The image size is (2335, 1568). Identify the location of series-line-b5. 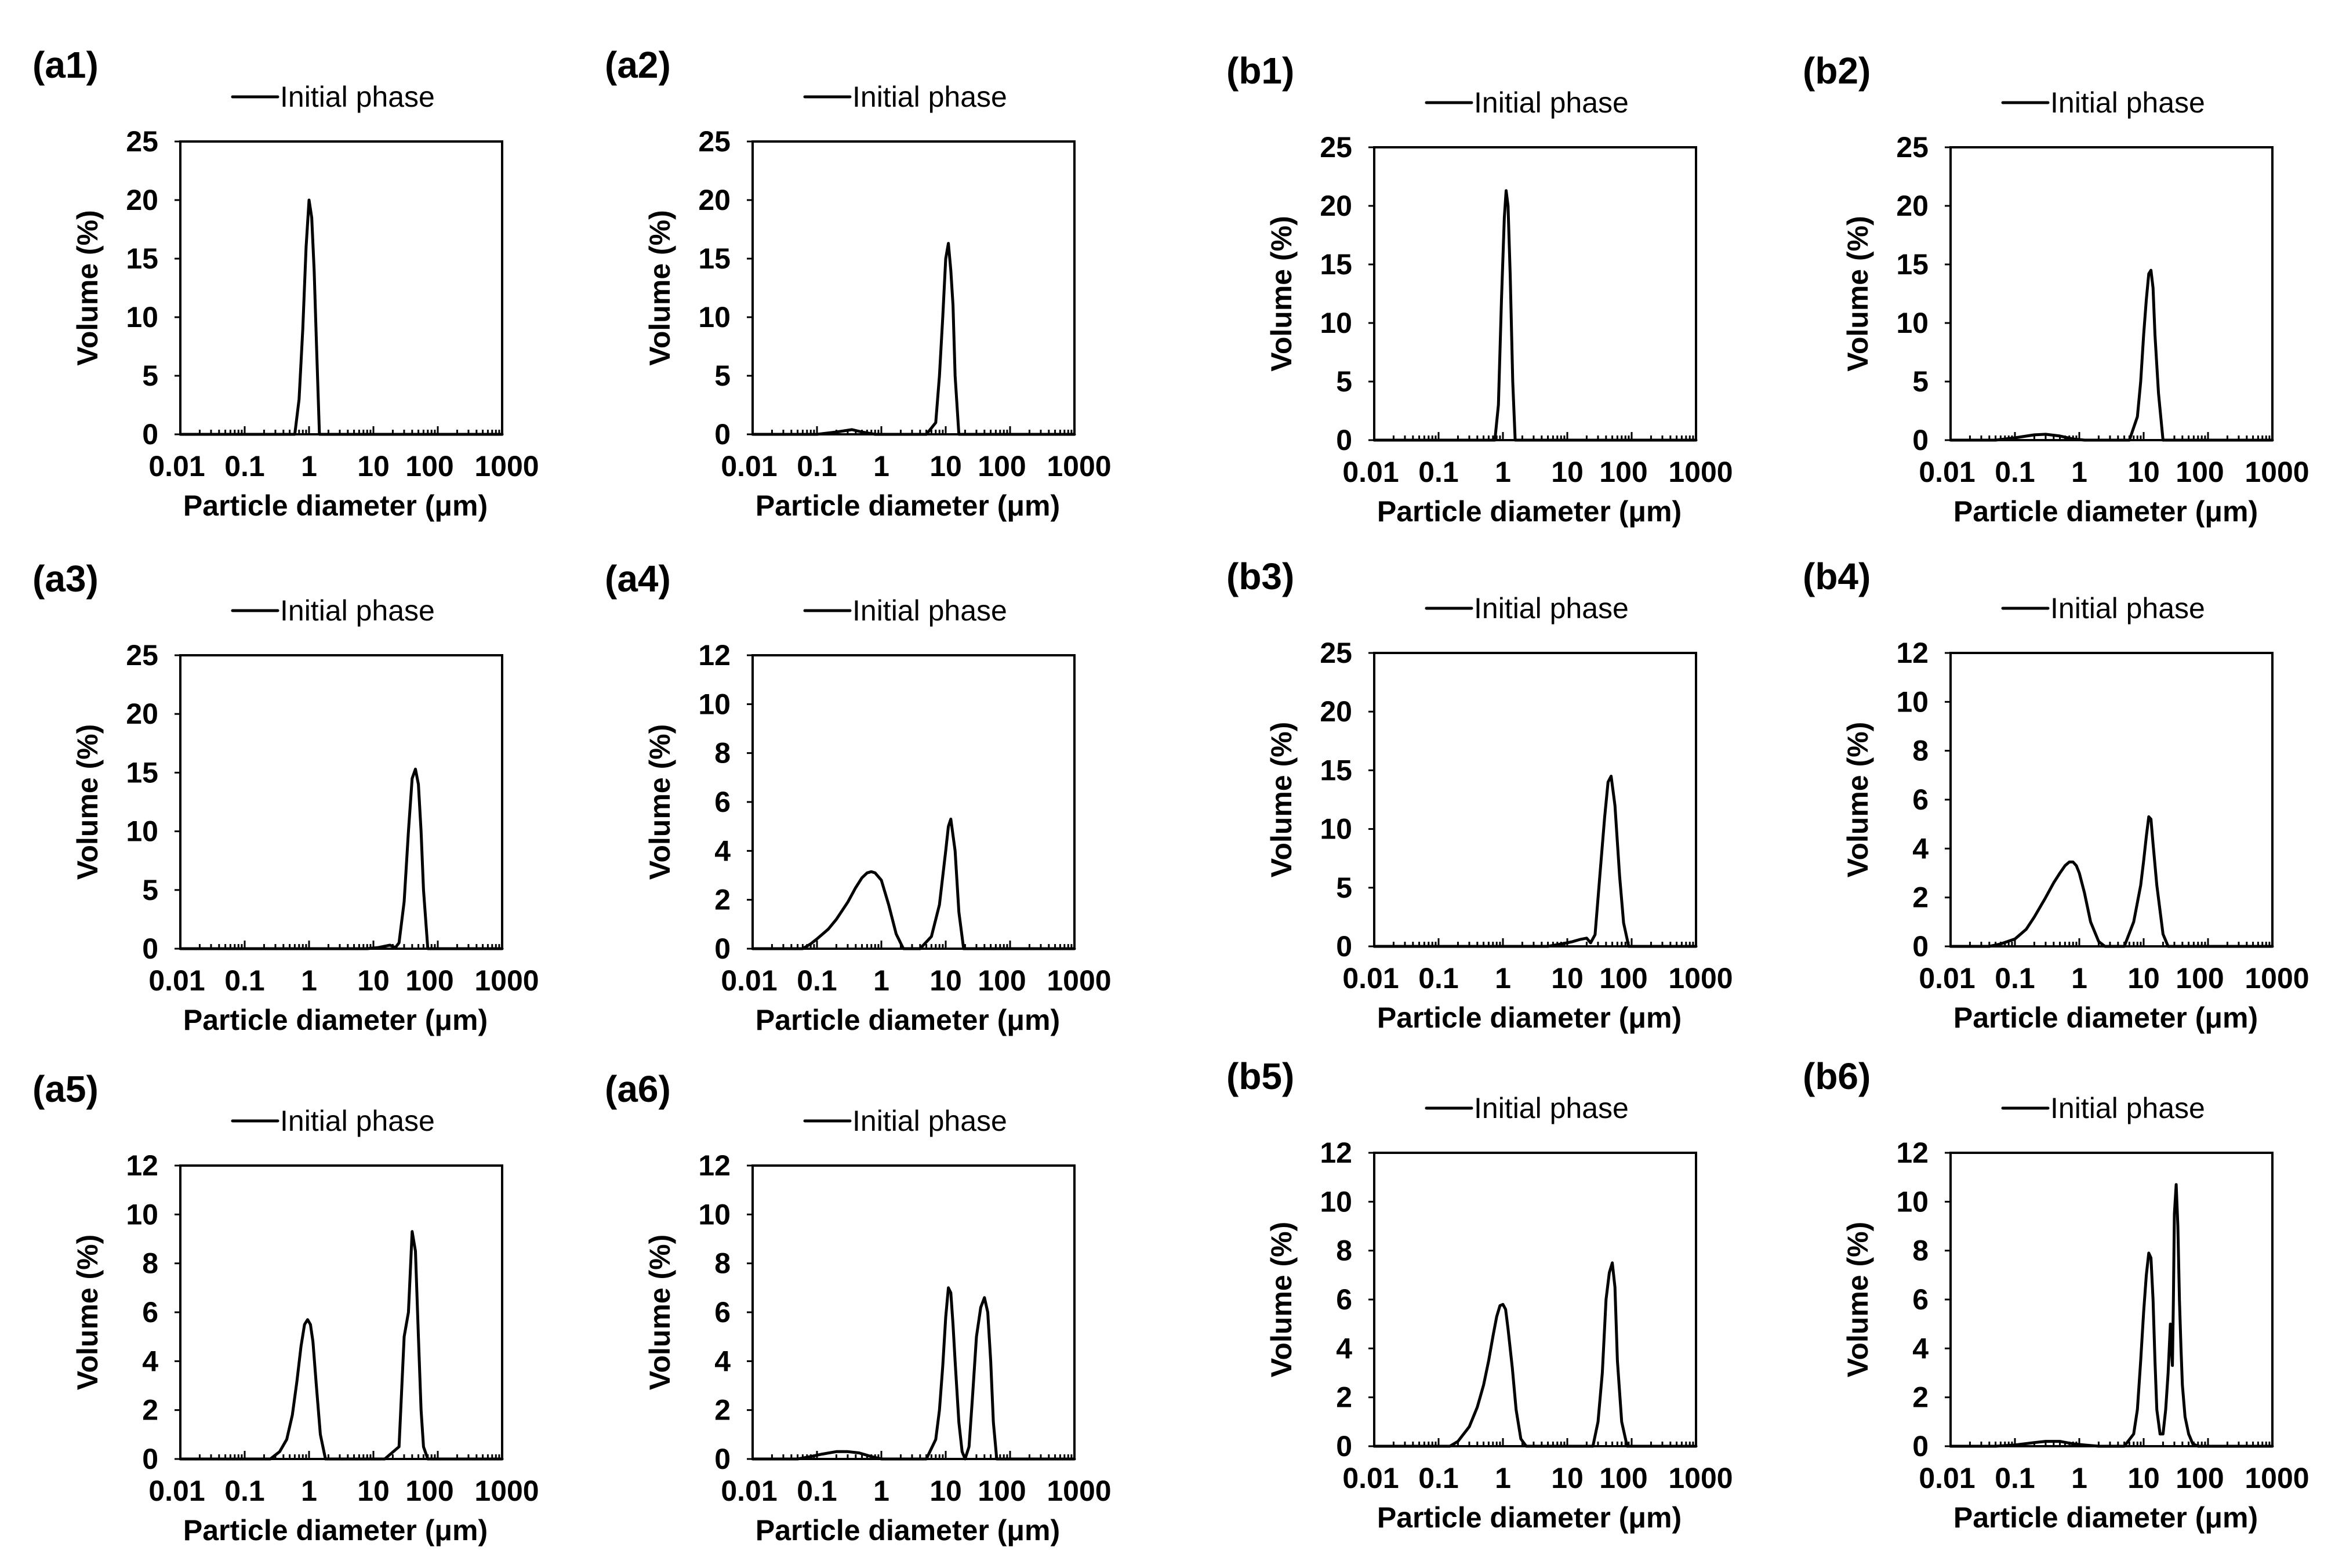
(1535, 1354).